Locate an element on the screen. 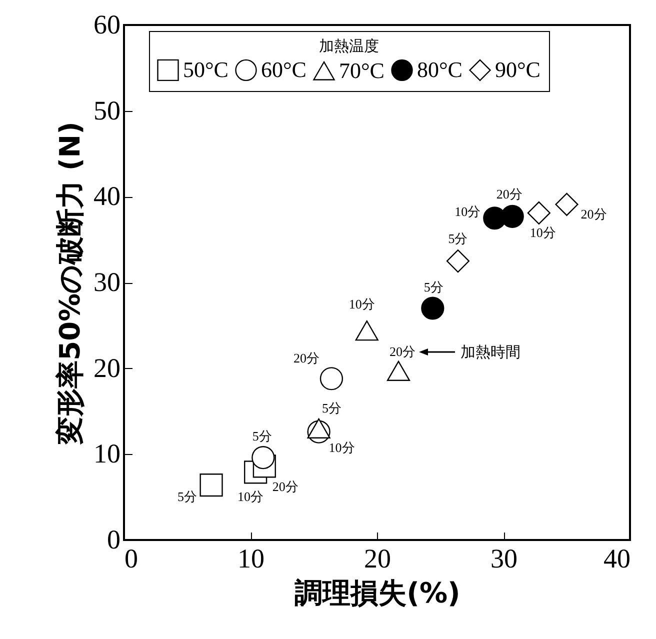  x-tick-label: 10 is located at coordinates (251, 559).